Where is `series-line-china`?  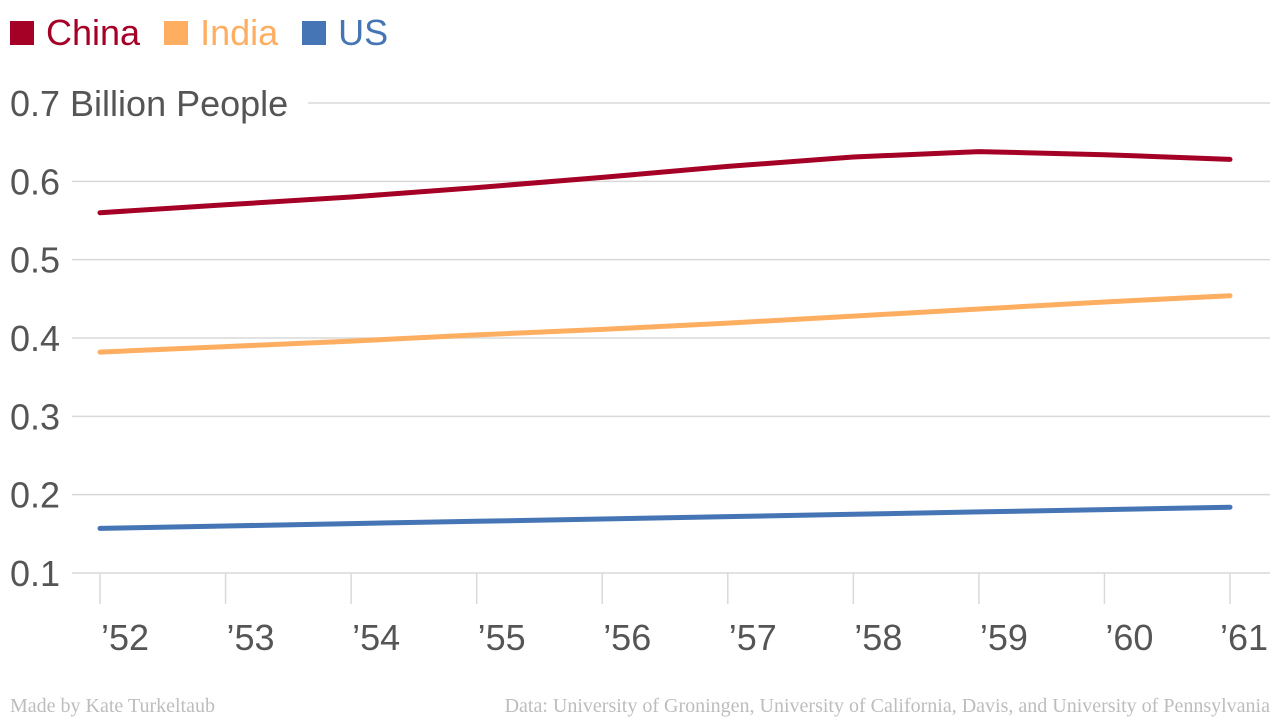 series-line-china is located at coordinates (665, 182).